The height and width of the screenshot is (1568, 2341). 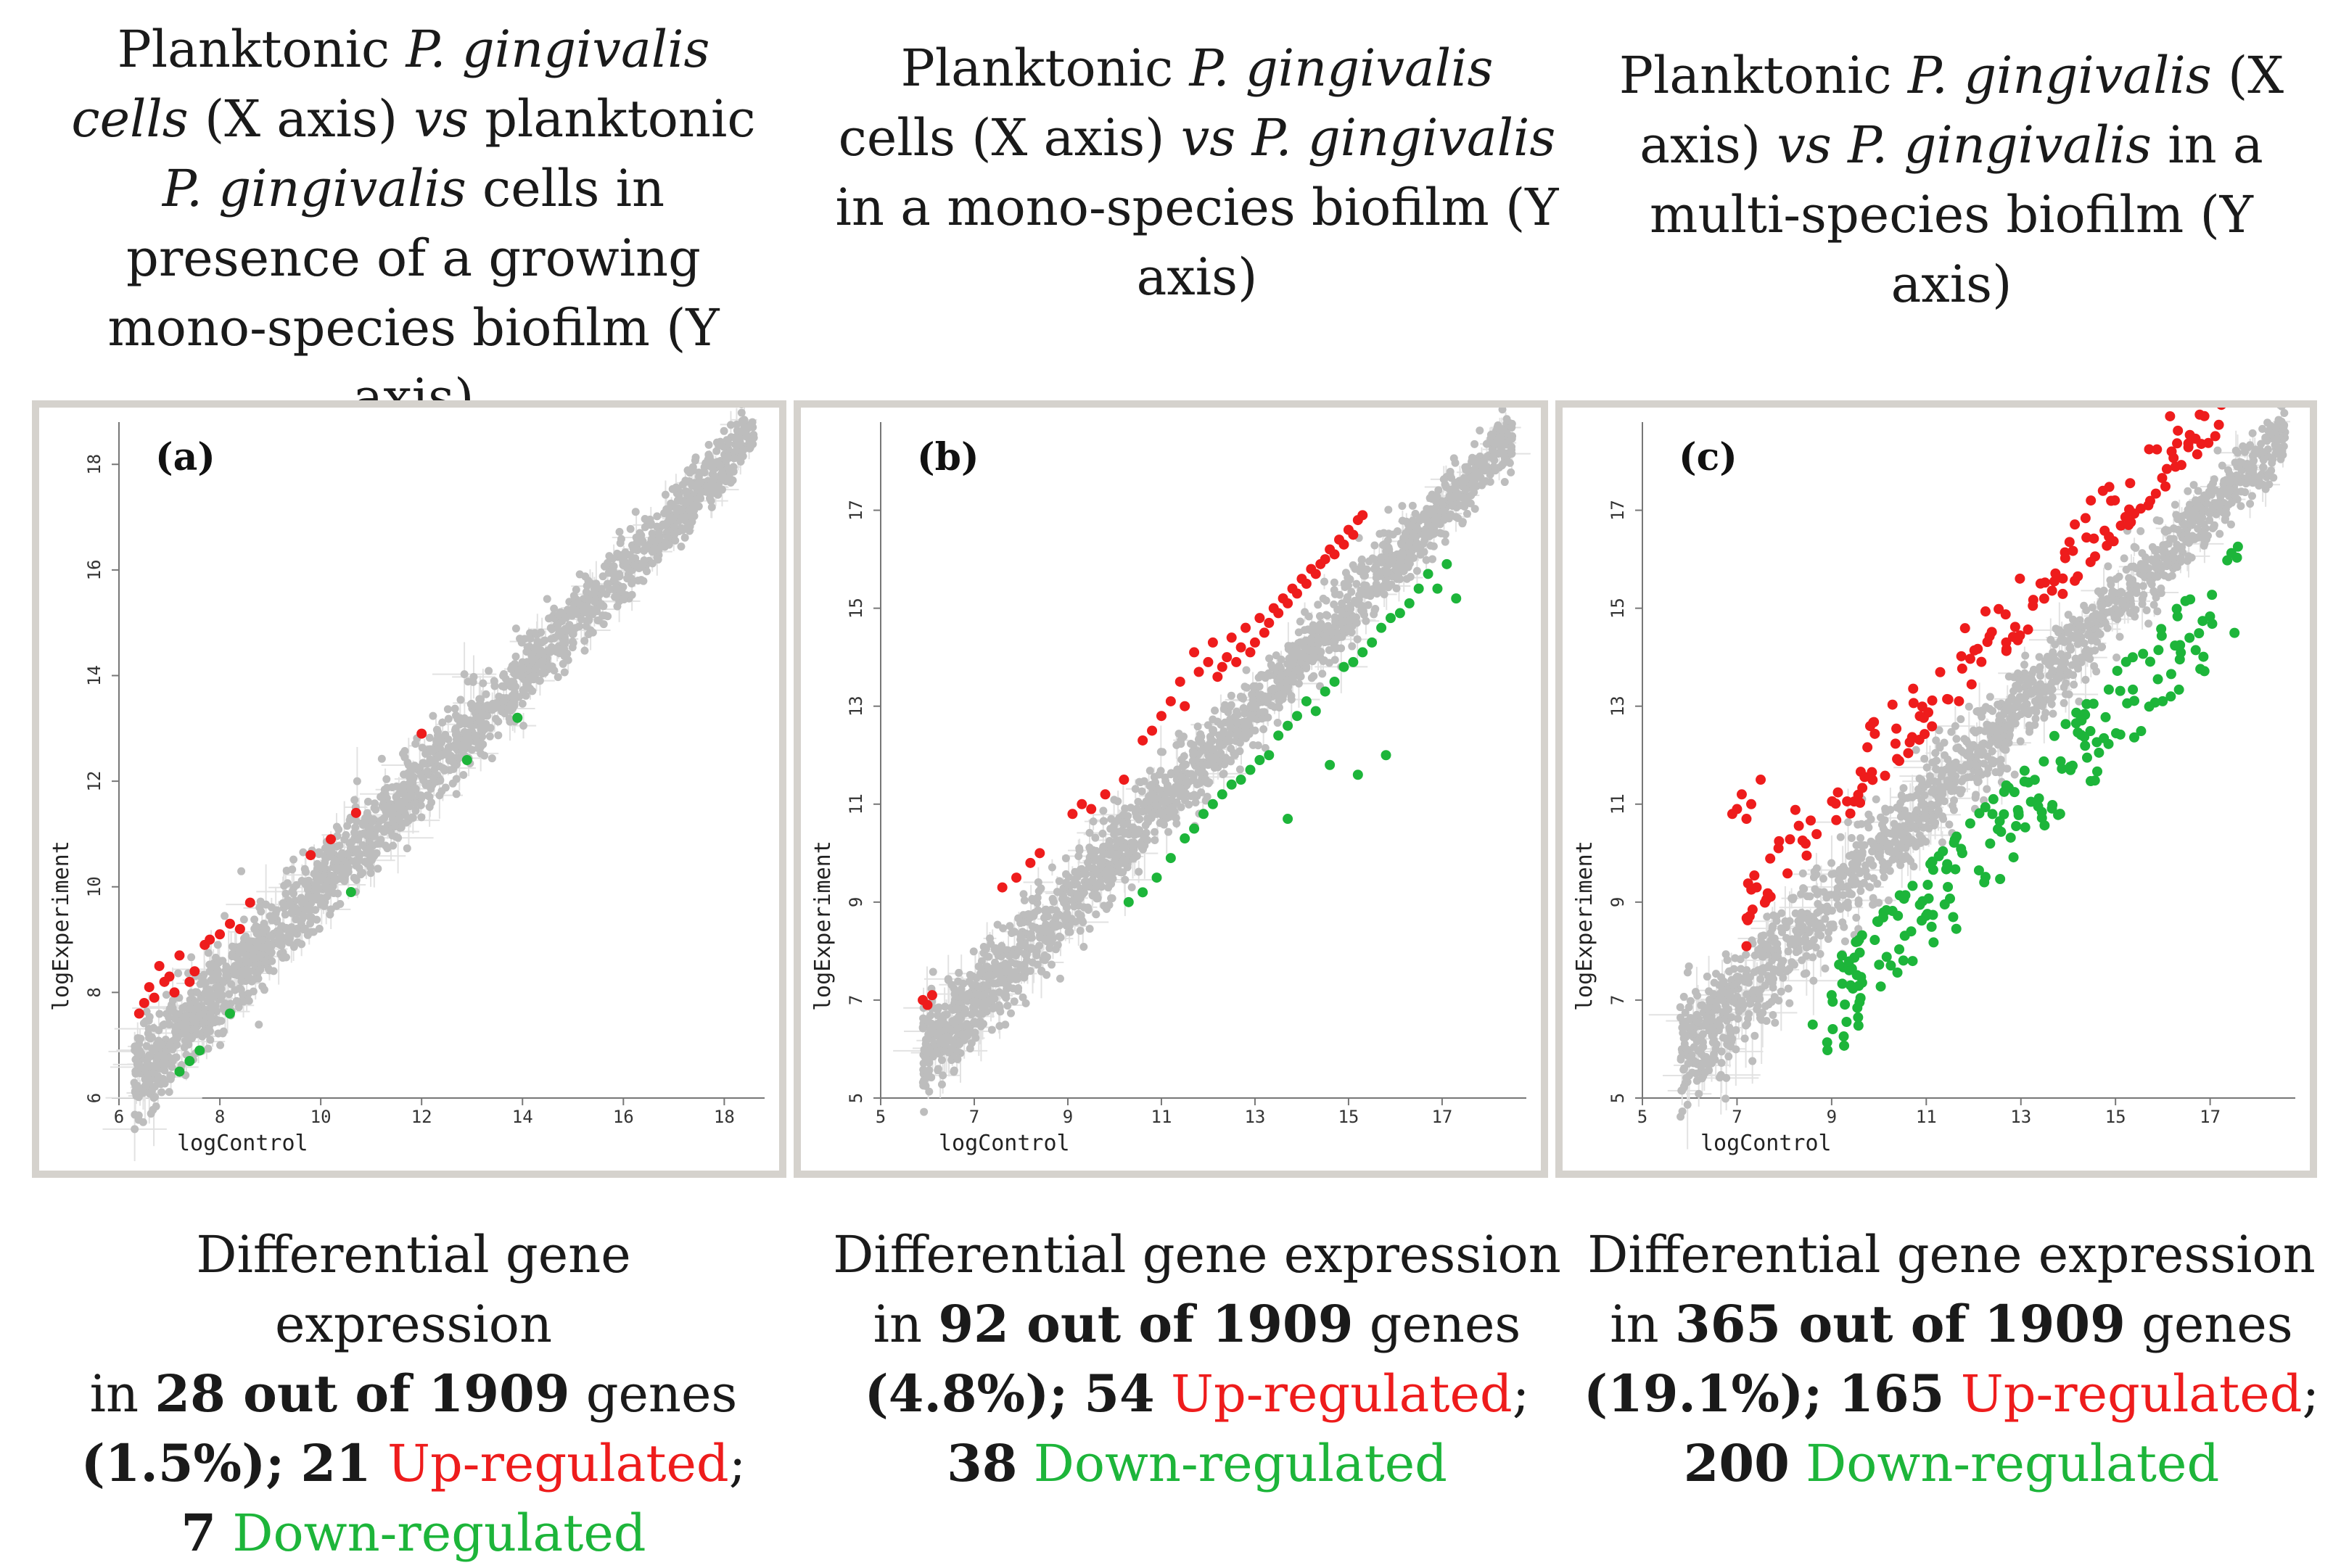 What do you see at coordinates (1441, 1117) in the screenshot?
I see `x-tick-label: 17` at bounding box center [1441, 1117].